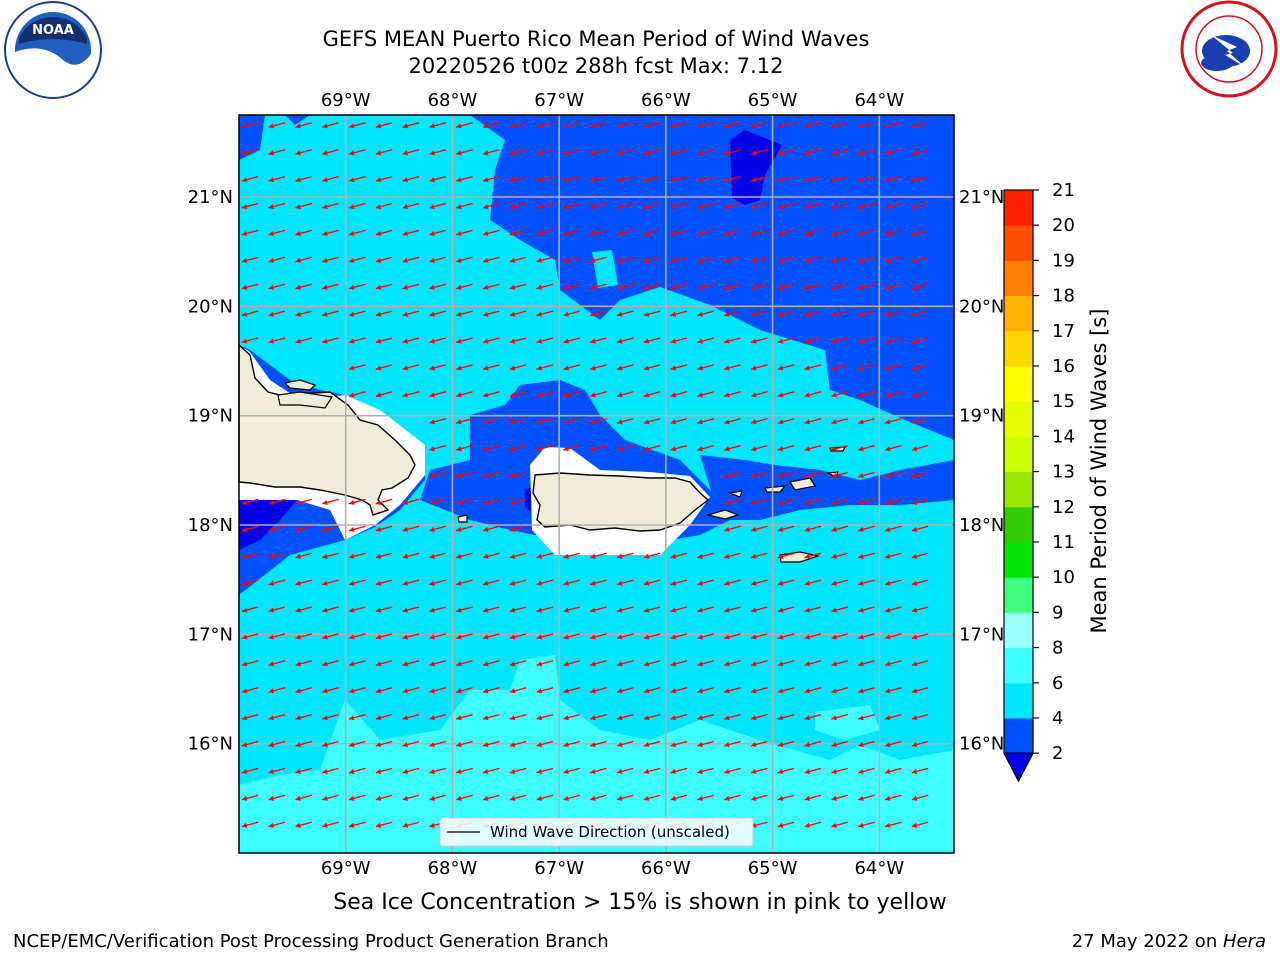  Describe the element at coordinates (827, 487) in the screenshot. I see `period-region-2-4-islands` at that location.